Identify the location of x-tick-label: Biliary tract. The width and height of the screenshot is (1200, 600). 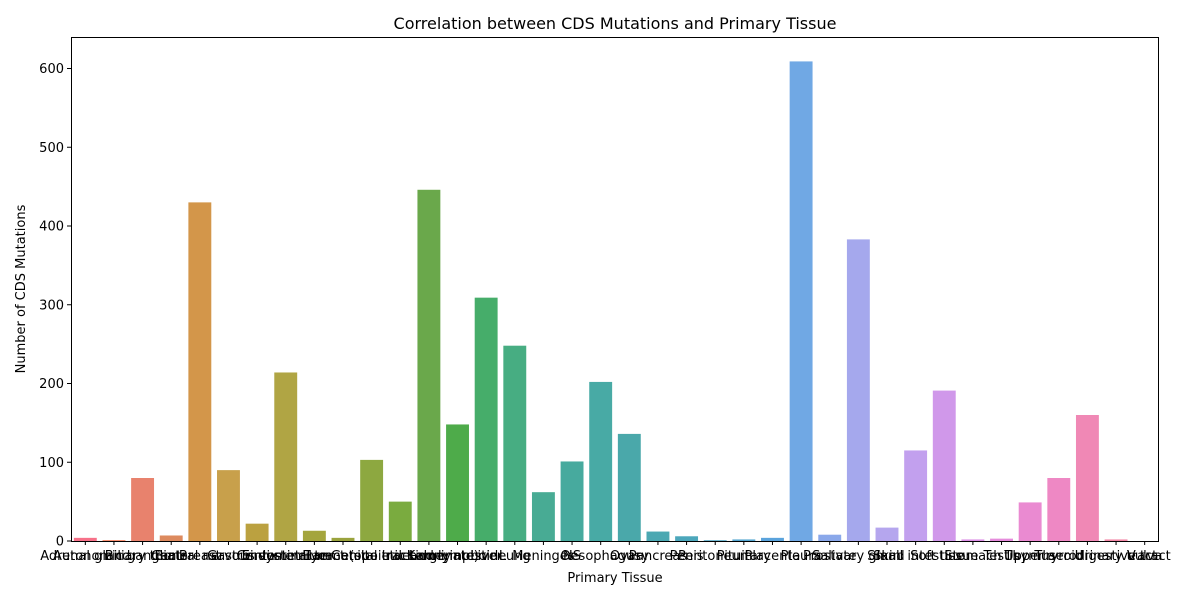
(143, 556).